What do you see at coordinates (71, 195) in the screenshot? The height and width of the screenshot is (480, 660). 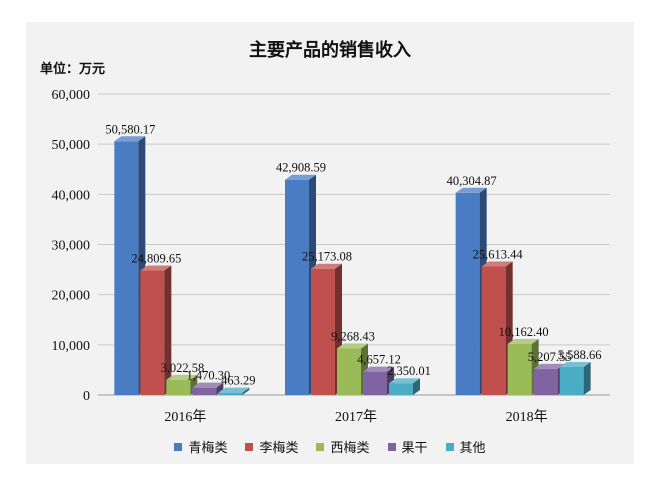 I see `y-tick-label: 40,000` at bounding box center [71, 195].